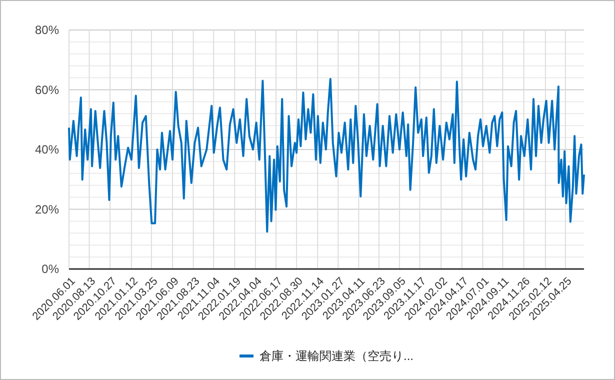  What do you see at coordinates (47, 30) in the screenshot?
I see `y-tick-label: 80%` at bounding box center [47, 30].